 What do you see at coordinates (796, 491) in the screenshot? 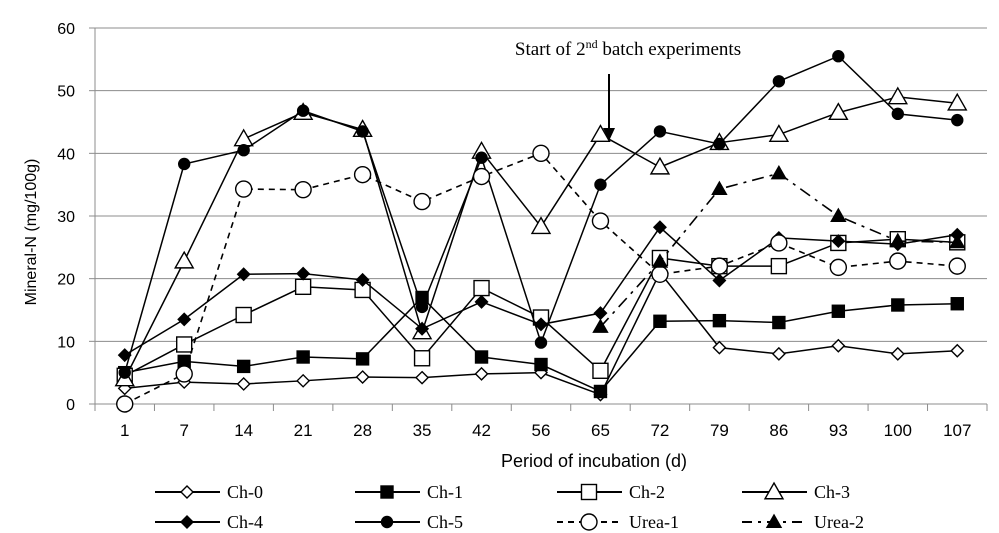
I see `legend-item: Ch-3` at bounding box center [796, 491].